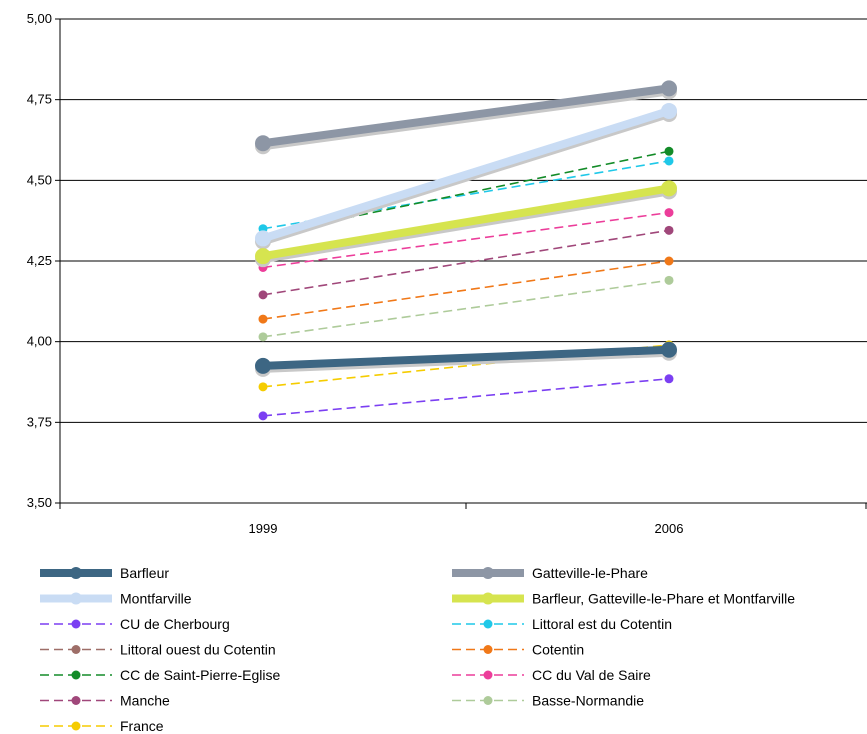 Image resolution: width=867 pixels, height=734 pixels. I want to click on y-tick-label: 4,75, so click(39, 99).